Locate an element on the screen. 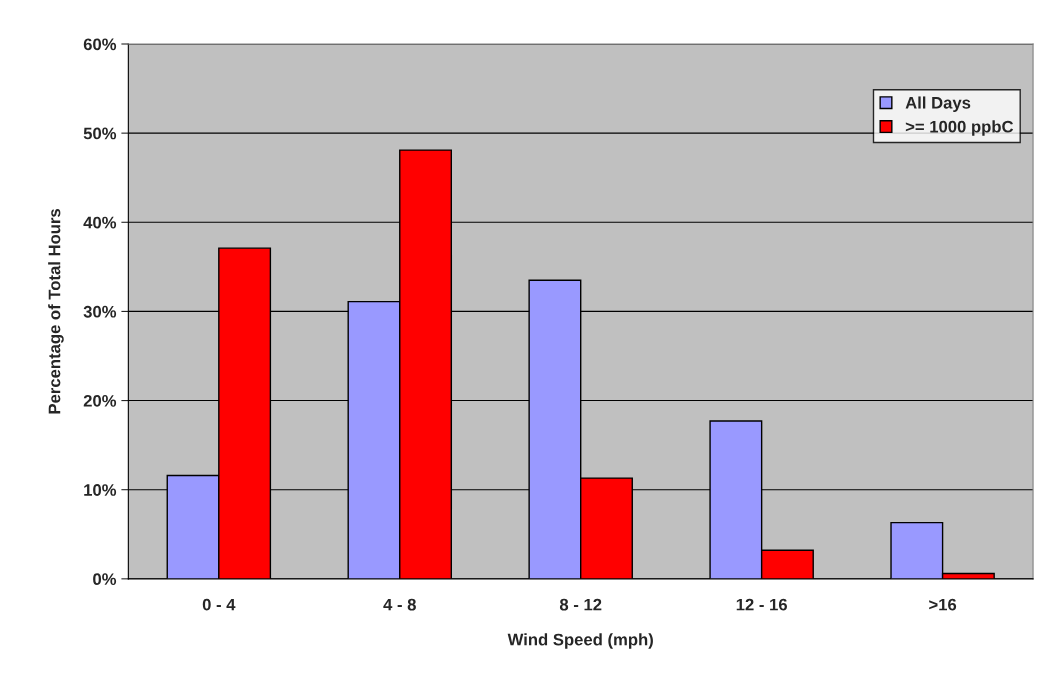  y-tick-label: 30% is located at coordinates (100, 311).